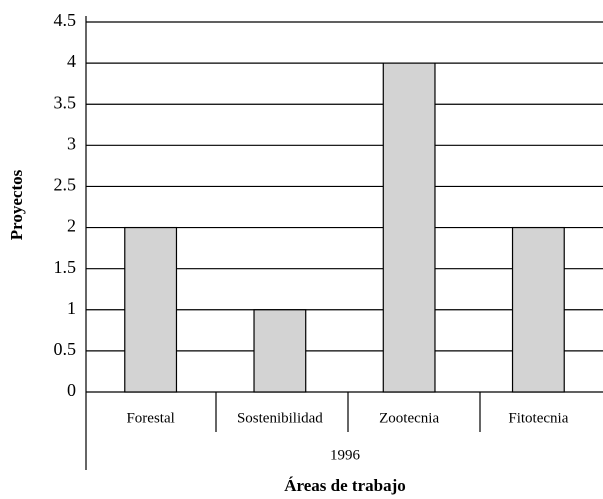 The width and height of the screenshot is (603, 499). I want to click on x-tick-label: Sostenibilidad, so click(280, 418).